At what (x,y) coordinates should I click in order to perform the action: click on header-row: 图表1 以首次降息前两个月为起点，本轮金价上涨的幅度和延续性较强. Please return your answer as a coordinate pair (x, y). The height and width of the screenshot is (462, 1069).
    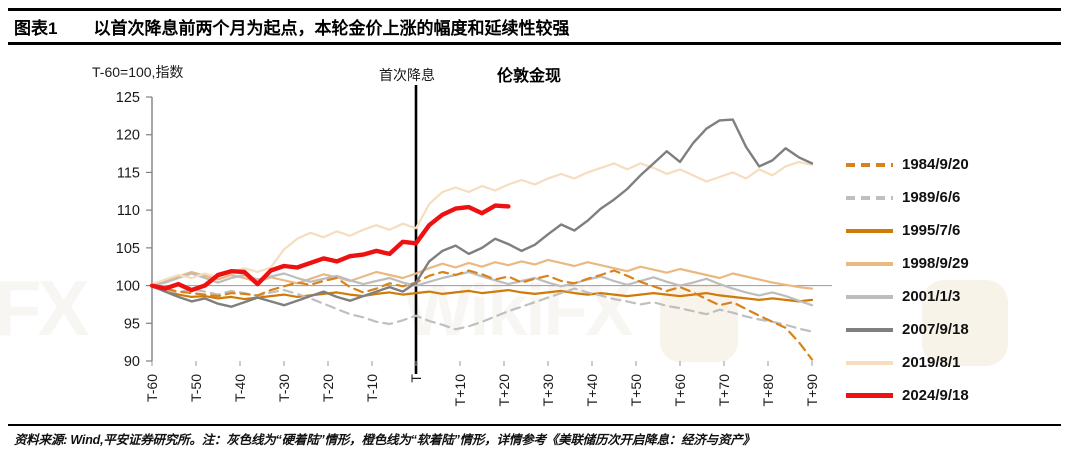
    Looking at the image, I should click on (534, 26).